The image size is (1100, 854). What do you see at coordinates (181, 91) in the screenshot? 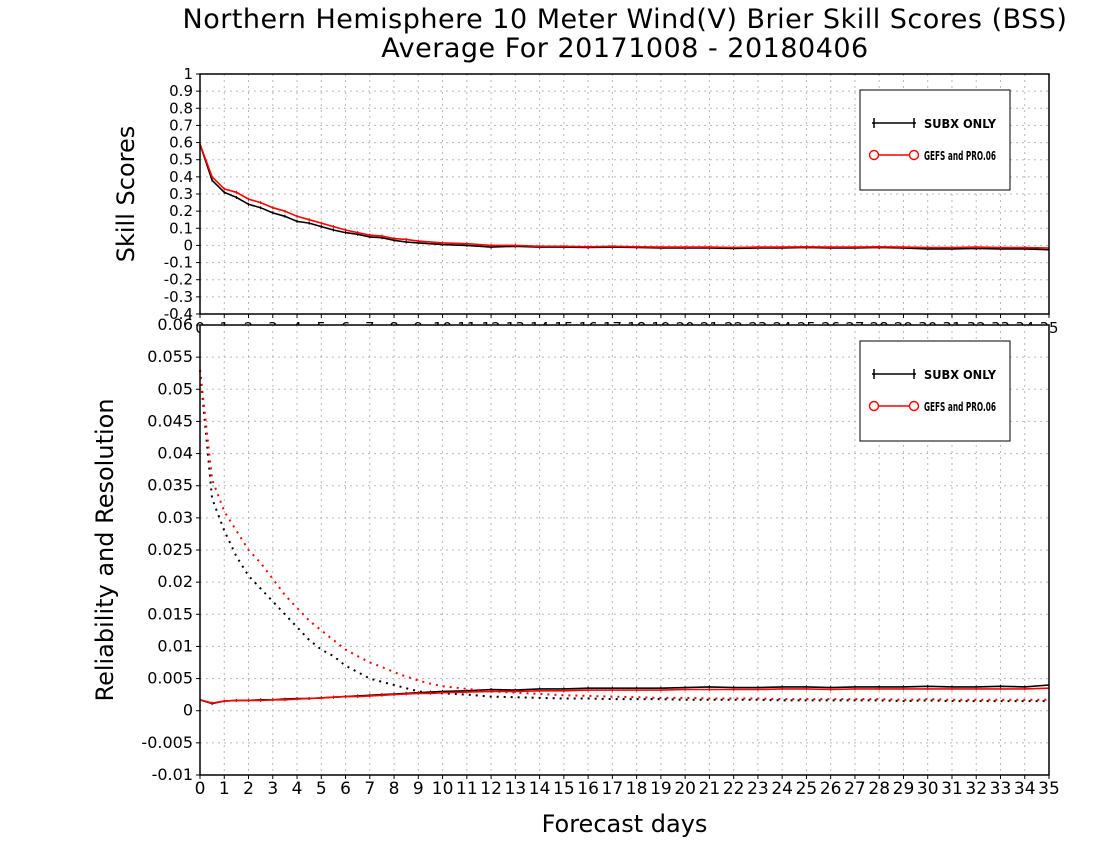
I see `y-tick-label: 0.9` at bounding box center [181, 91].